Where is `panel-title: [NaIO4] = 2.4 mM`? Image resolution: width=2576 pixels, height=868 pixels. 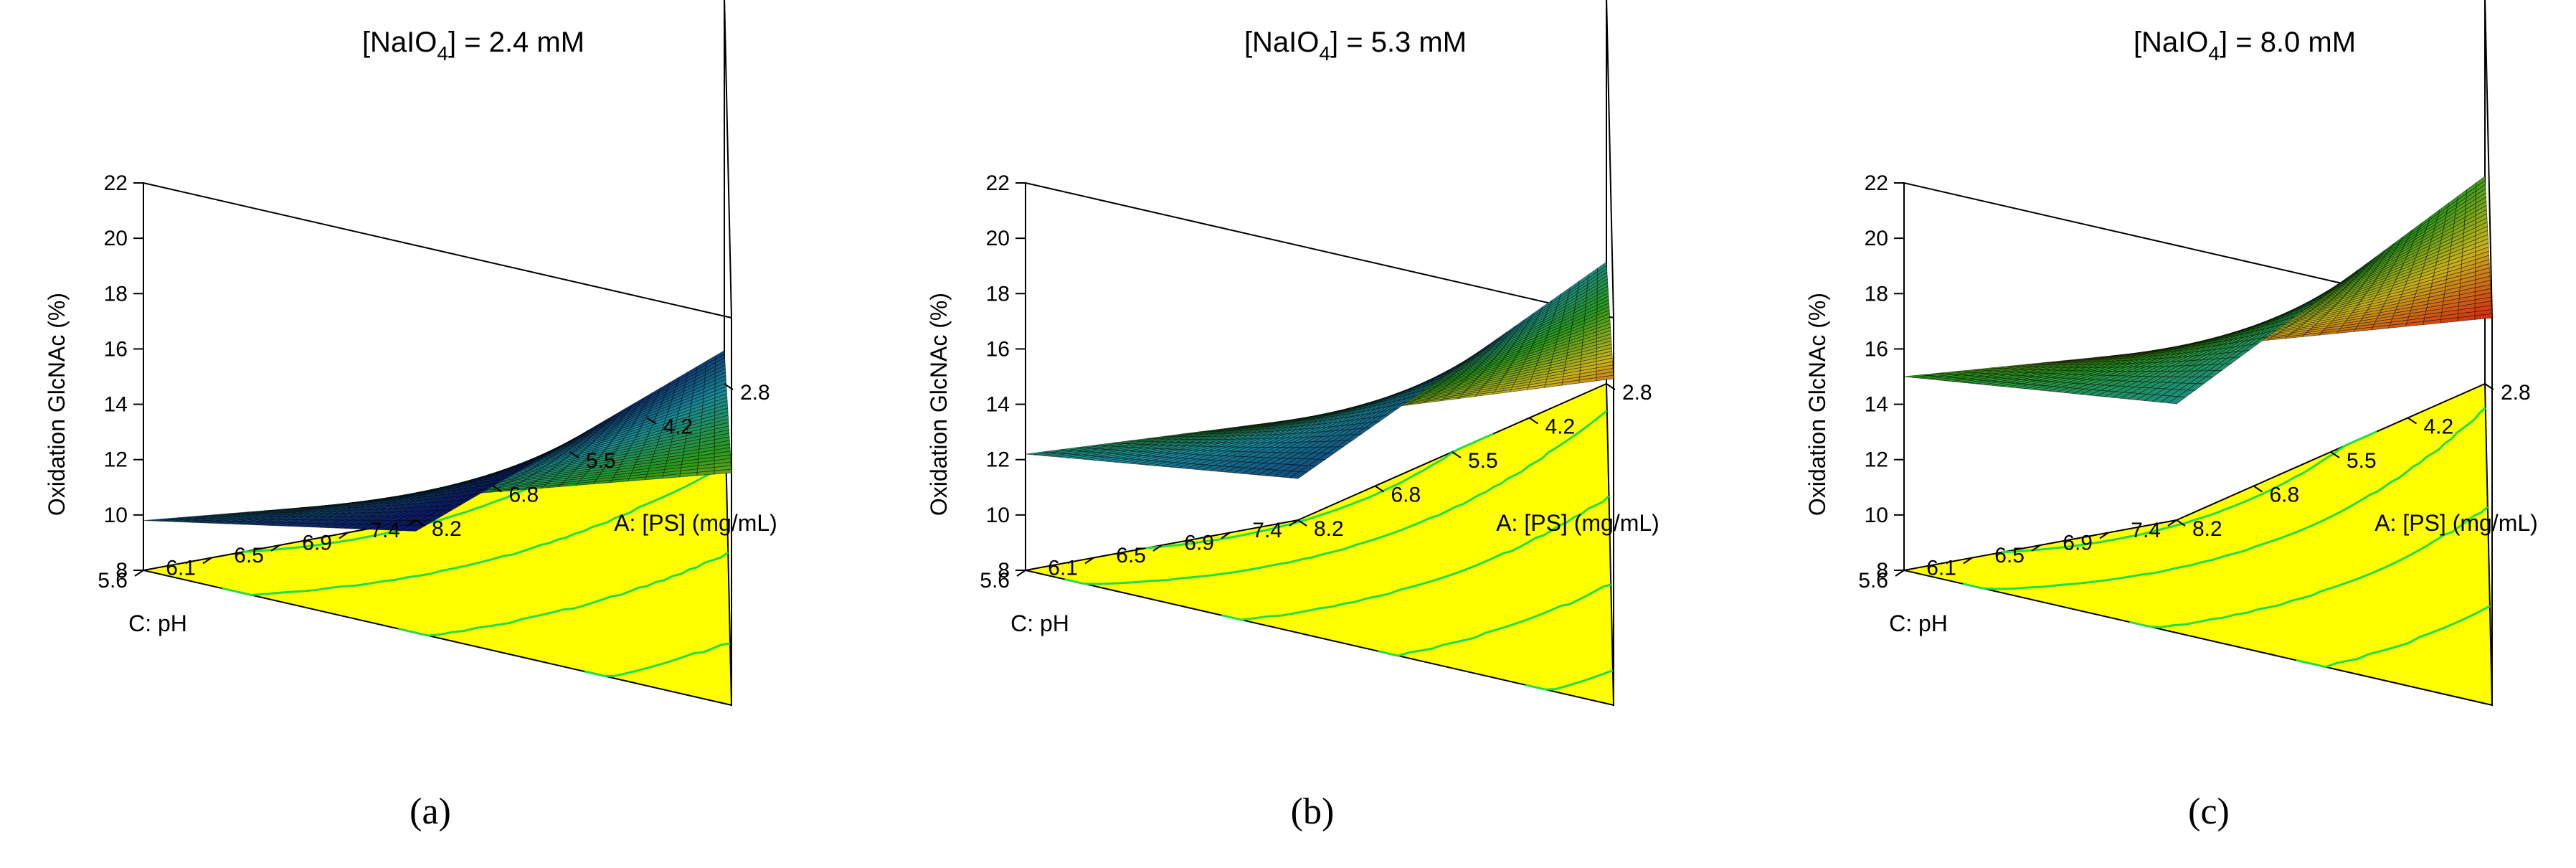
panel-title: [NaIO4] = 2.4 mM is located at coordinates (473, 46).